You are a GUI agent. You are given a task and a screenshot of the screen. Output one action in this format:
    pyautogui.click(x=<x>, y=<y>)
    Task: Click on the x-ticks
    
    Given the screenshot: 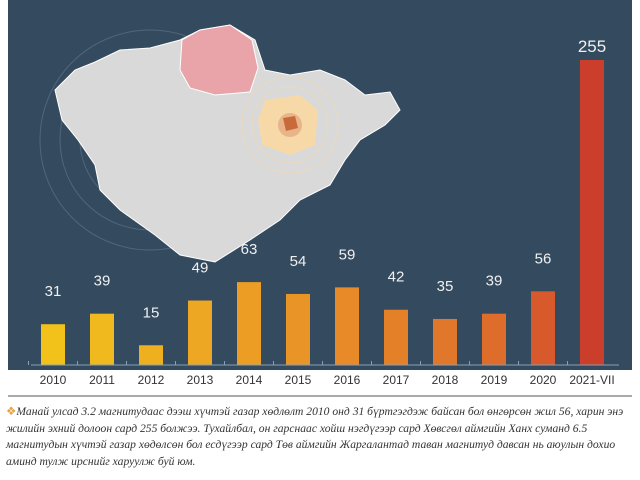 What is the action you would take?
    pyautogui.click(x=298, y=363)
    